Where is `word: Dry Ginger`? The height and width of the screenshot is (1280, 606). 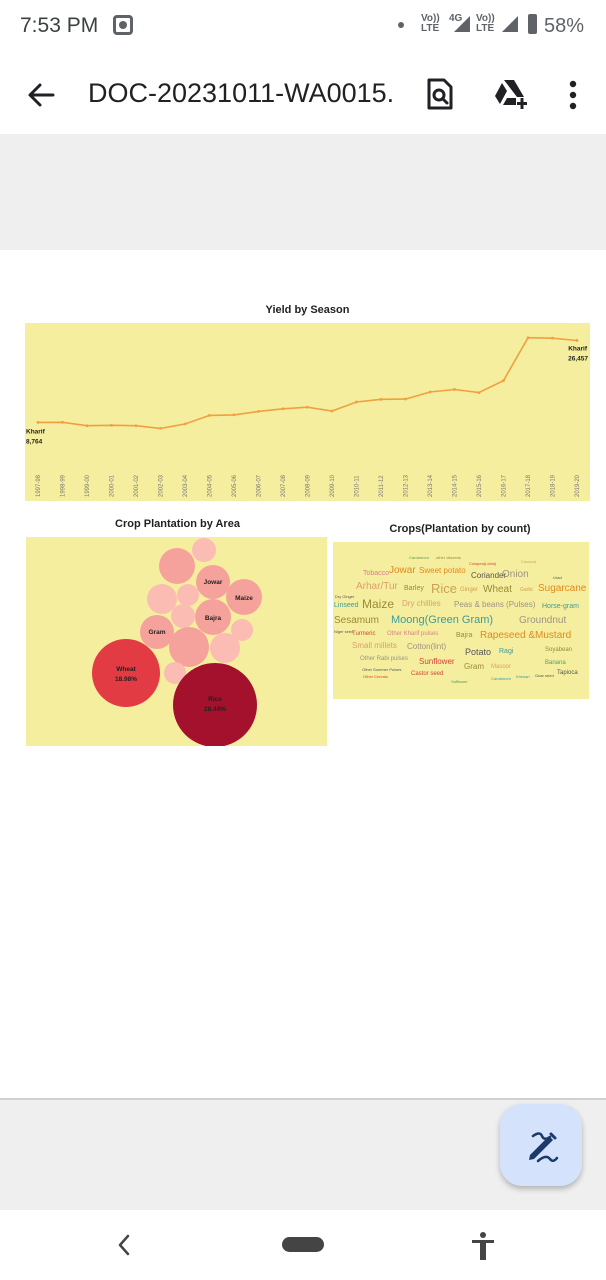 word: Dry Ginger is located at coordinates (345, 596).